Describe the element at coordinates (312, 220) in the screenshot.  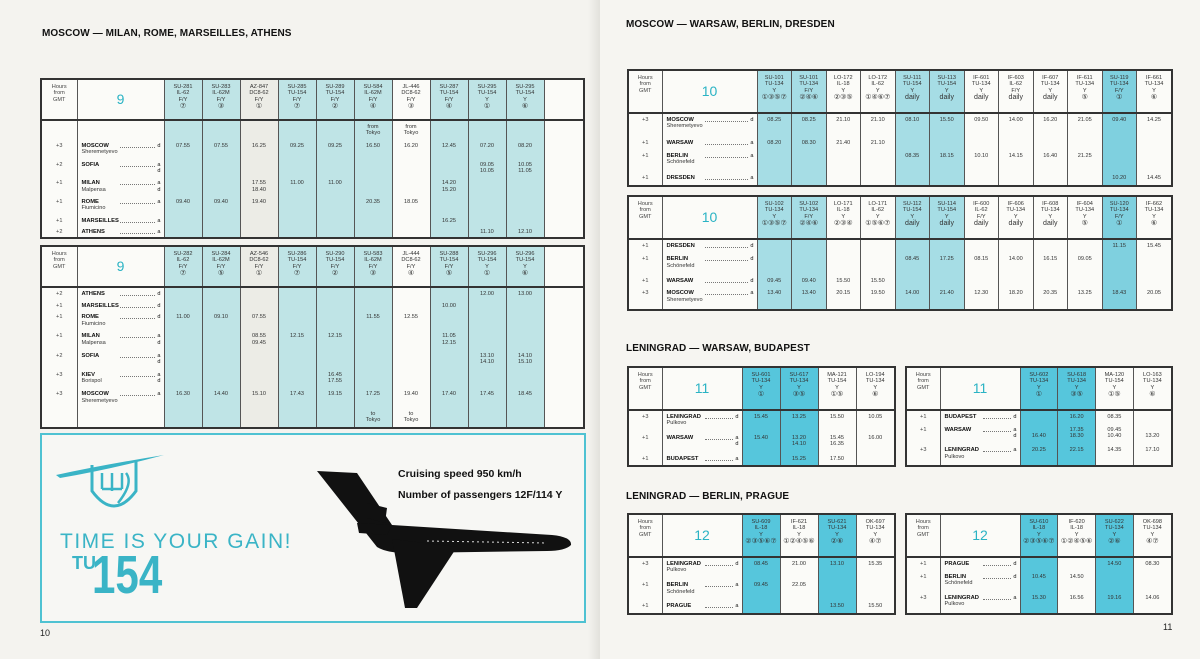
I see `table-row: +1 MARSEILLES a 16.25` at that location.